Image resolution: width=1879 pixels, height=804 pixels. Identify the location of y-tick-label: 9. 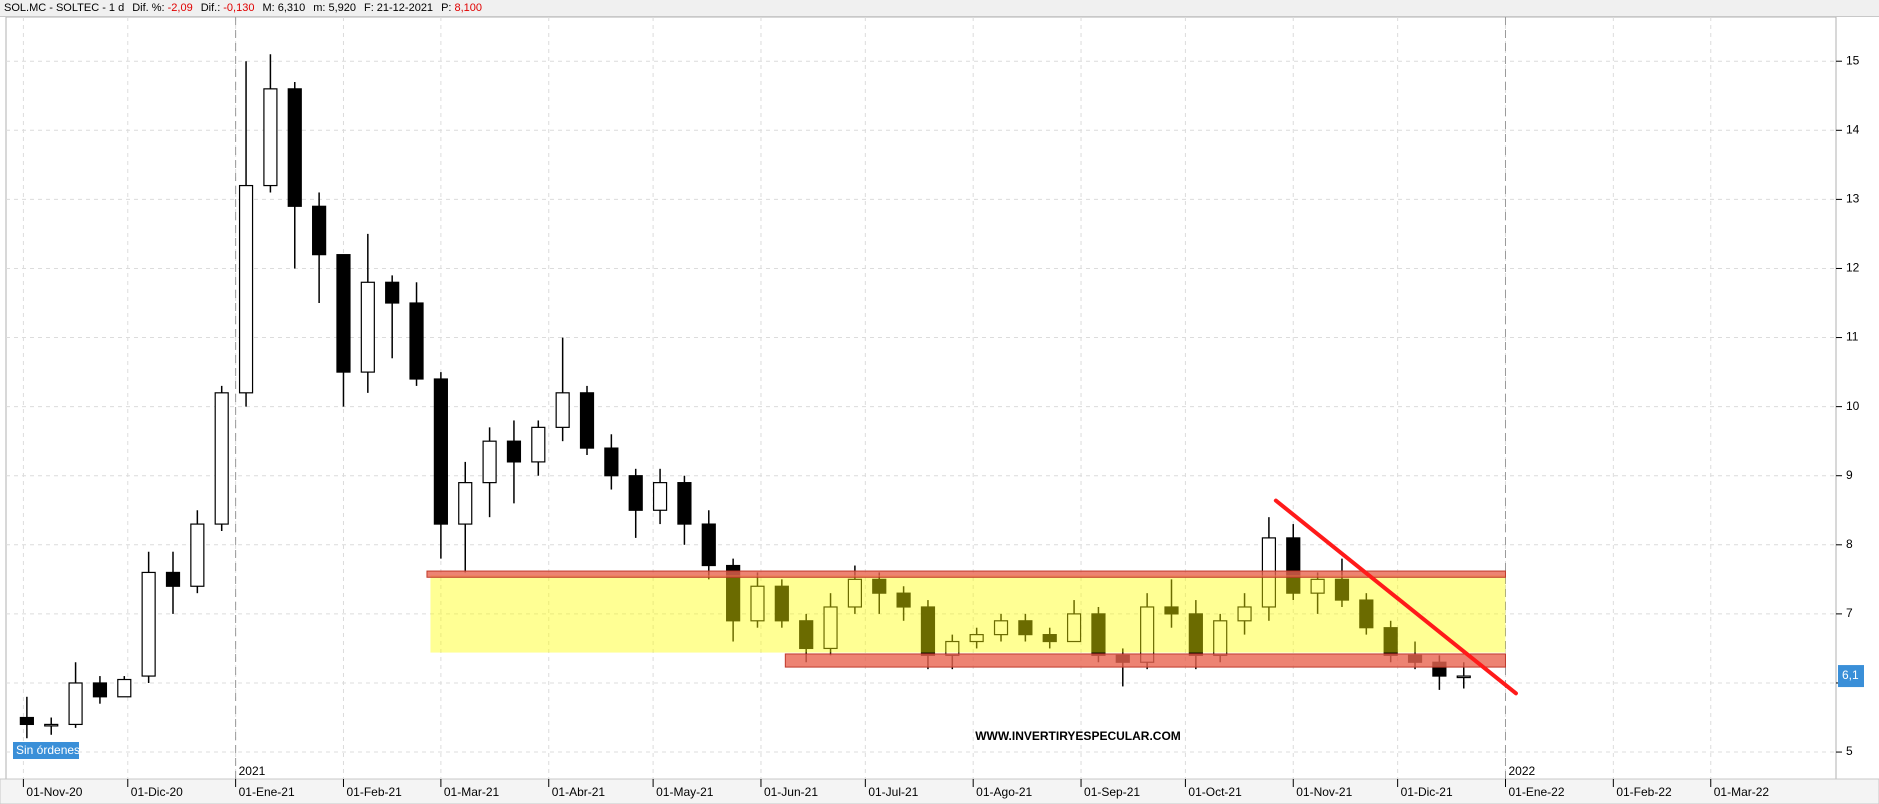
(1849, 475).